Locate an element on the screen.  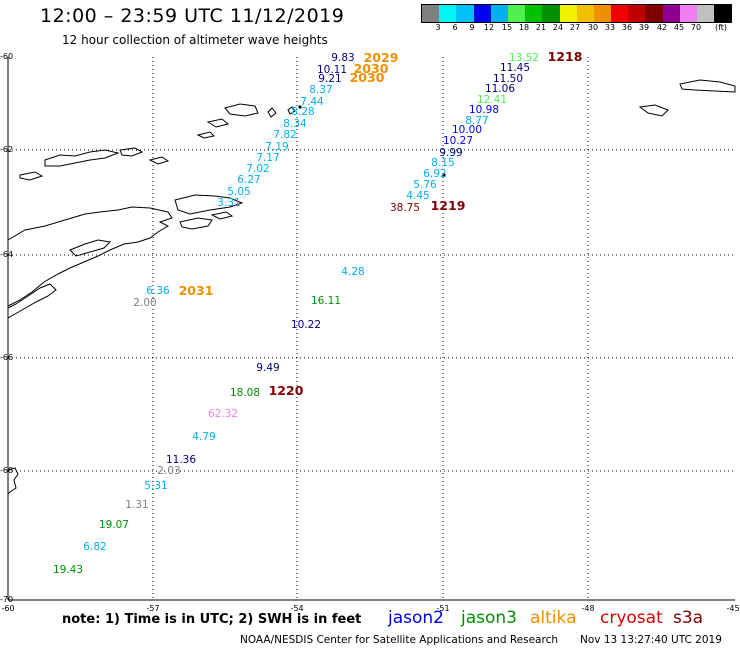
map-title: 12:00 – 23:59 UTC 11/12/2019 is located at coordinates (192, 16).